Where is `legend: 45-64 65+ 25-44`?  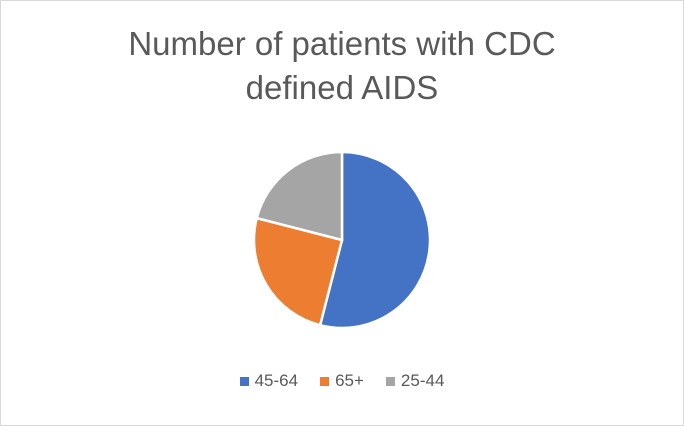
legend: 45-64 65+ 25-44 is located at coordinates (342, 381).